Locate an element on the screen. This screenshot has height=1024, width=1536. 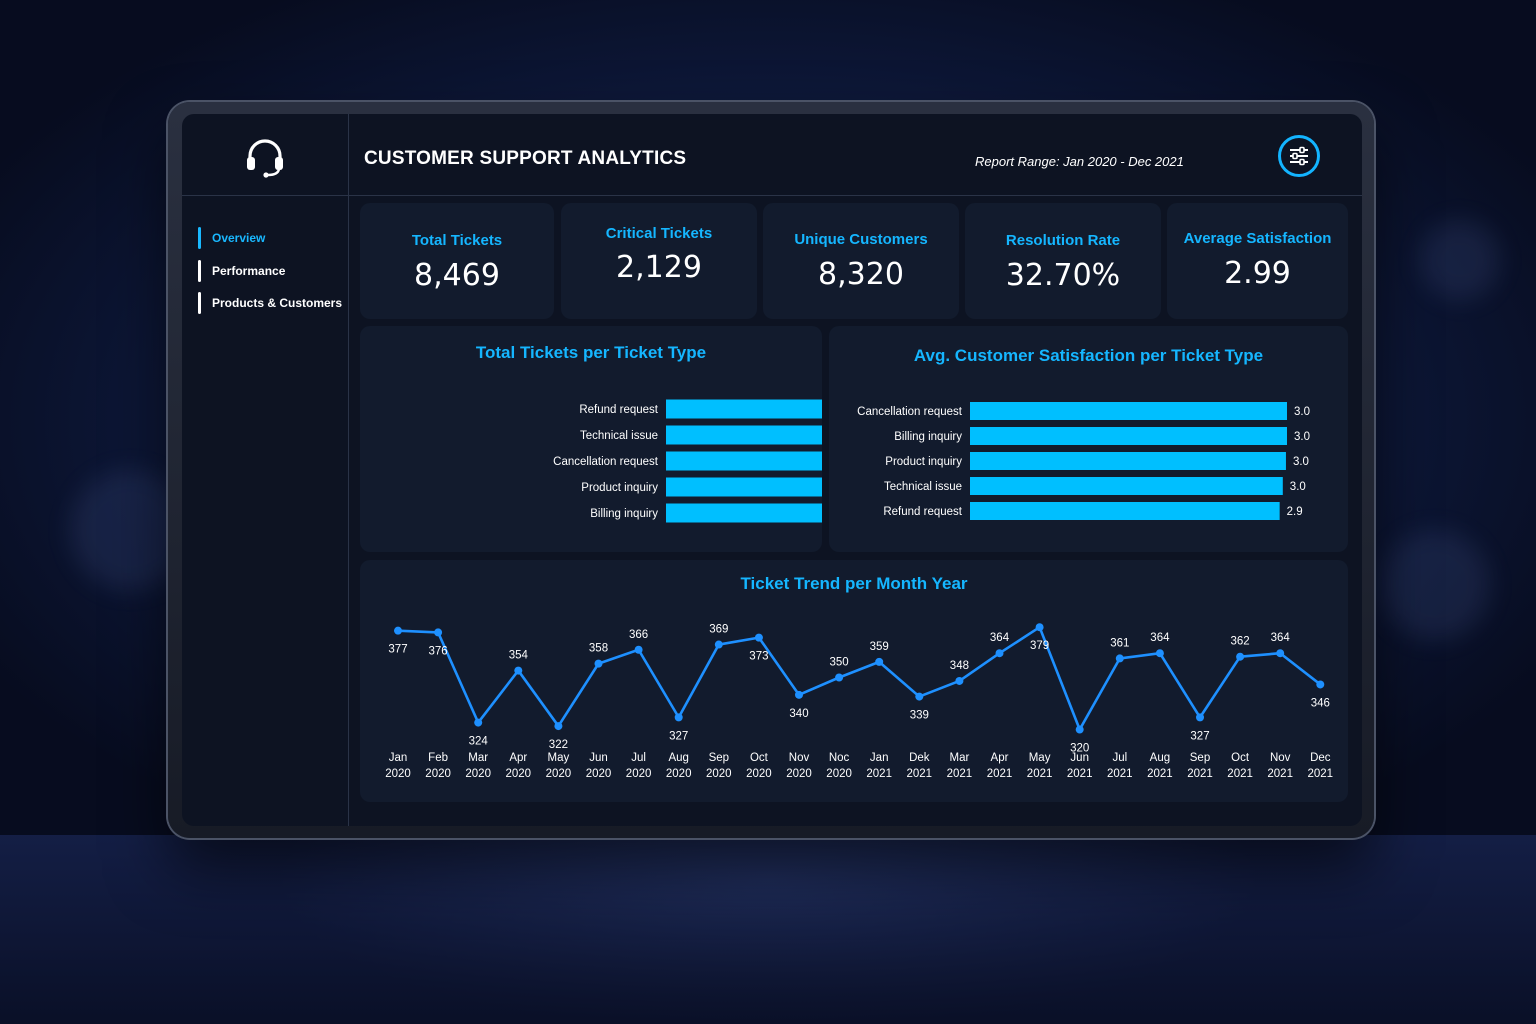
data-label: 322 is located at coordinates (558, 745).